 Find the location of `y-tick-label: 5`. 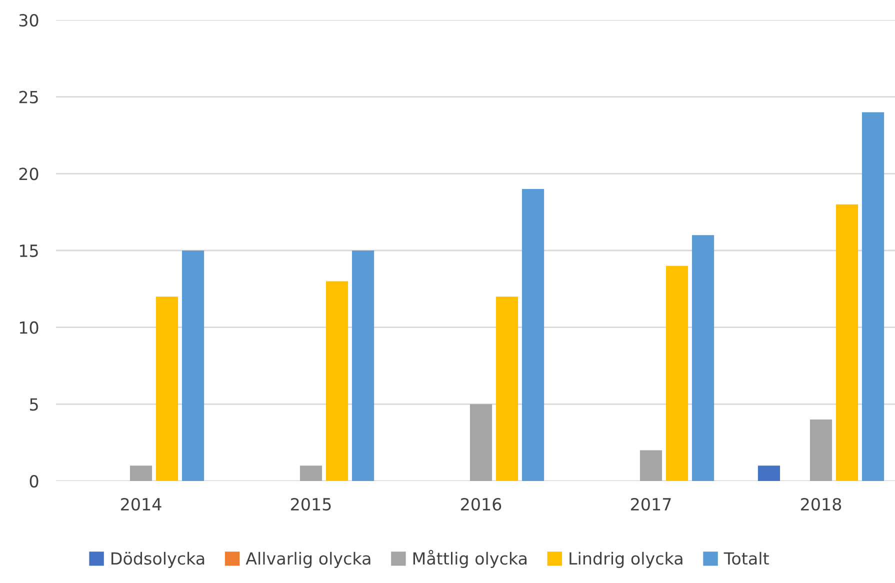

y-tick-label: 5 is located at coordinates (34, 404).